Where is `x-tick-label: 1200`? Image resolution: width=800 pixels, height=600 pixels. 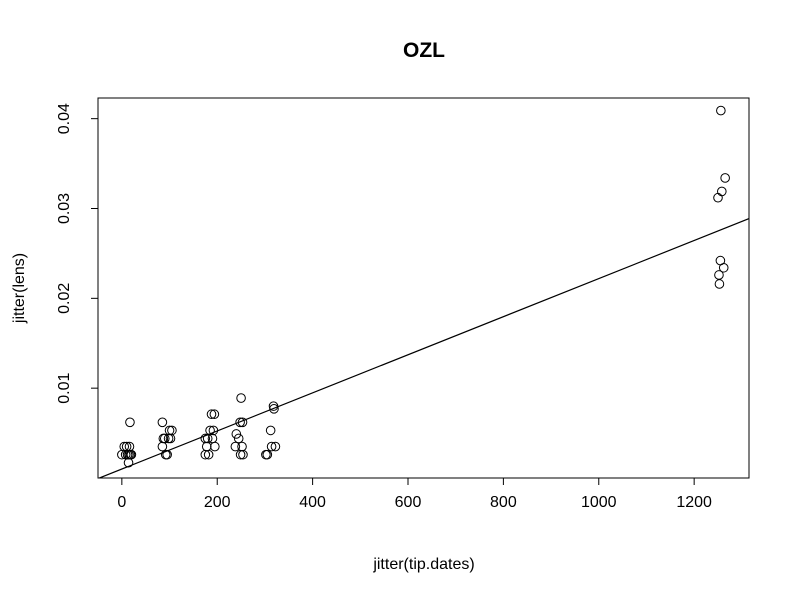
x-tick-label: 1200 is located at coordinates (694, 502).